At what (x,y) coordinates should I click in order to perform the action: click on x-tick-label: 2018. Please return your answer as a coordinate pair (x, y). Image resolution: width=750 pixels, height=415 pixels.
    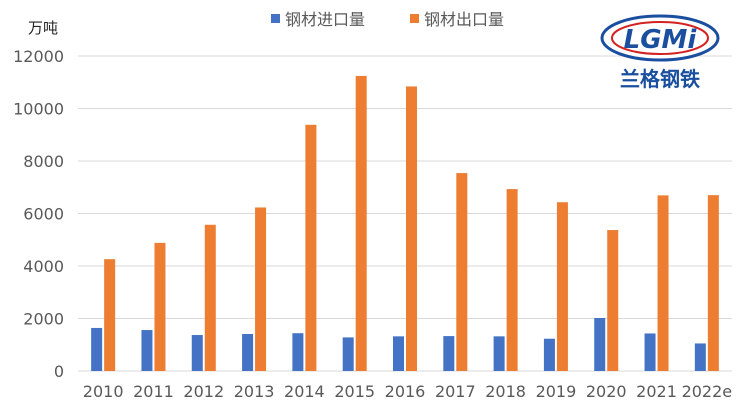
    Looking at the image, I should click on (505, 391).